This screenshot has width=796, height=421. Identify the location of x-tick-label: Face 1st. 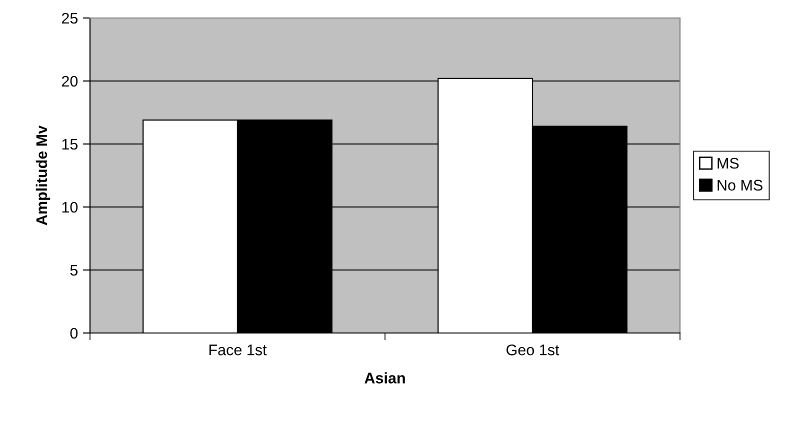
(238, 350).